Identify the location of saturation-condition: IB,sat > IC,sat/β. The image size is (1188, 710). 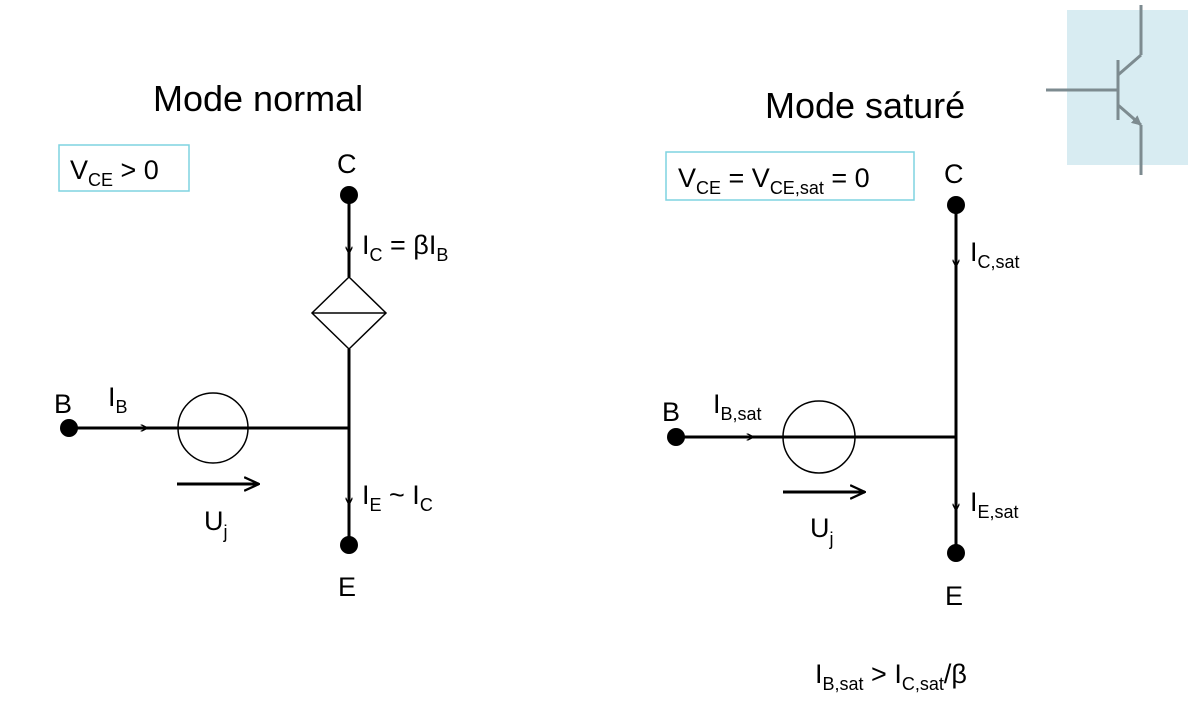
(891, 676).